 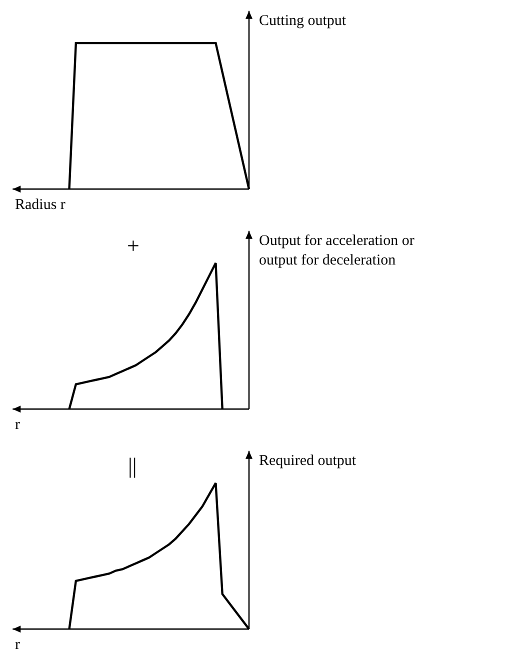 What do you see at coordinates (336, 250) in the screenshot?
I see `y-axis-title: Output for acceleration or output for deceleration` at bounding box center [336, 250].